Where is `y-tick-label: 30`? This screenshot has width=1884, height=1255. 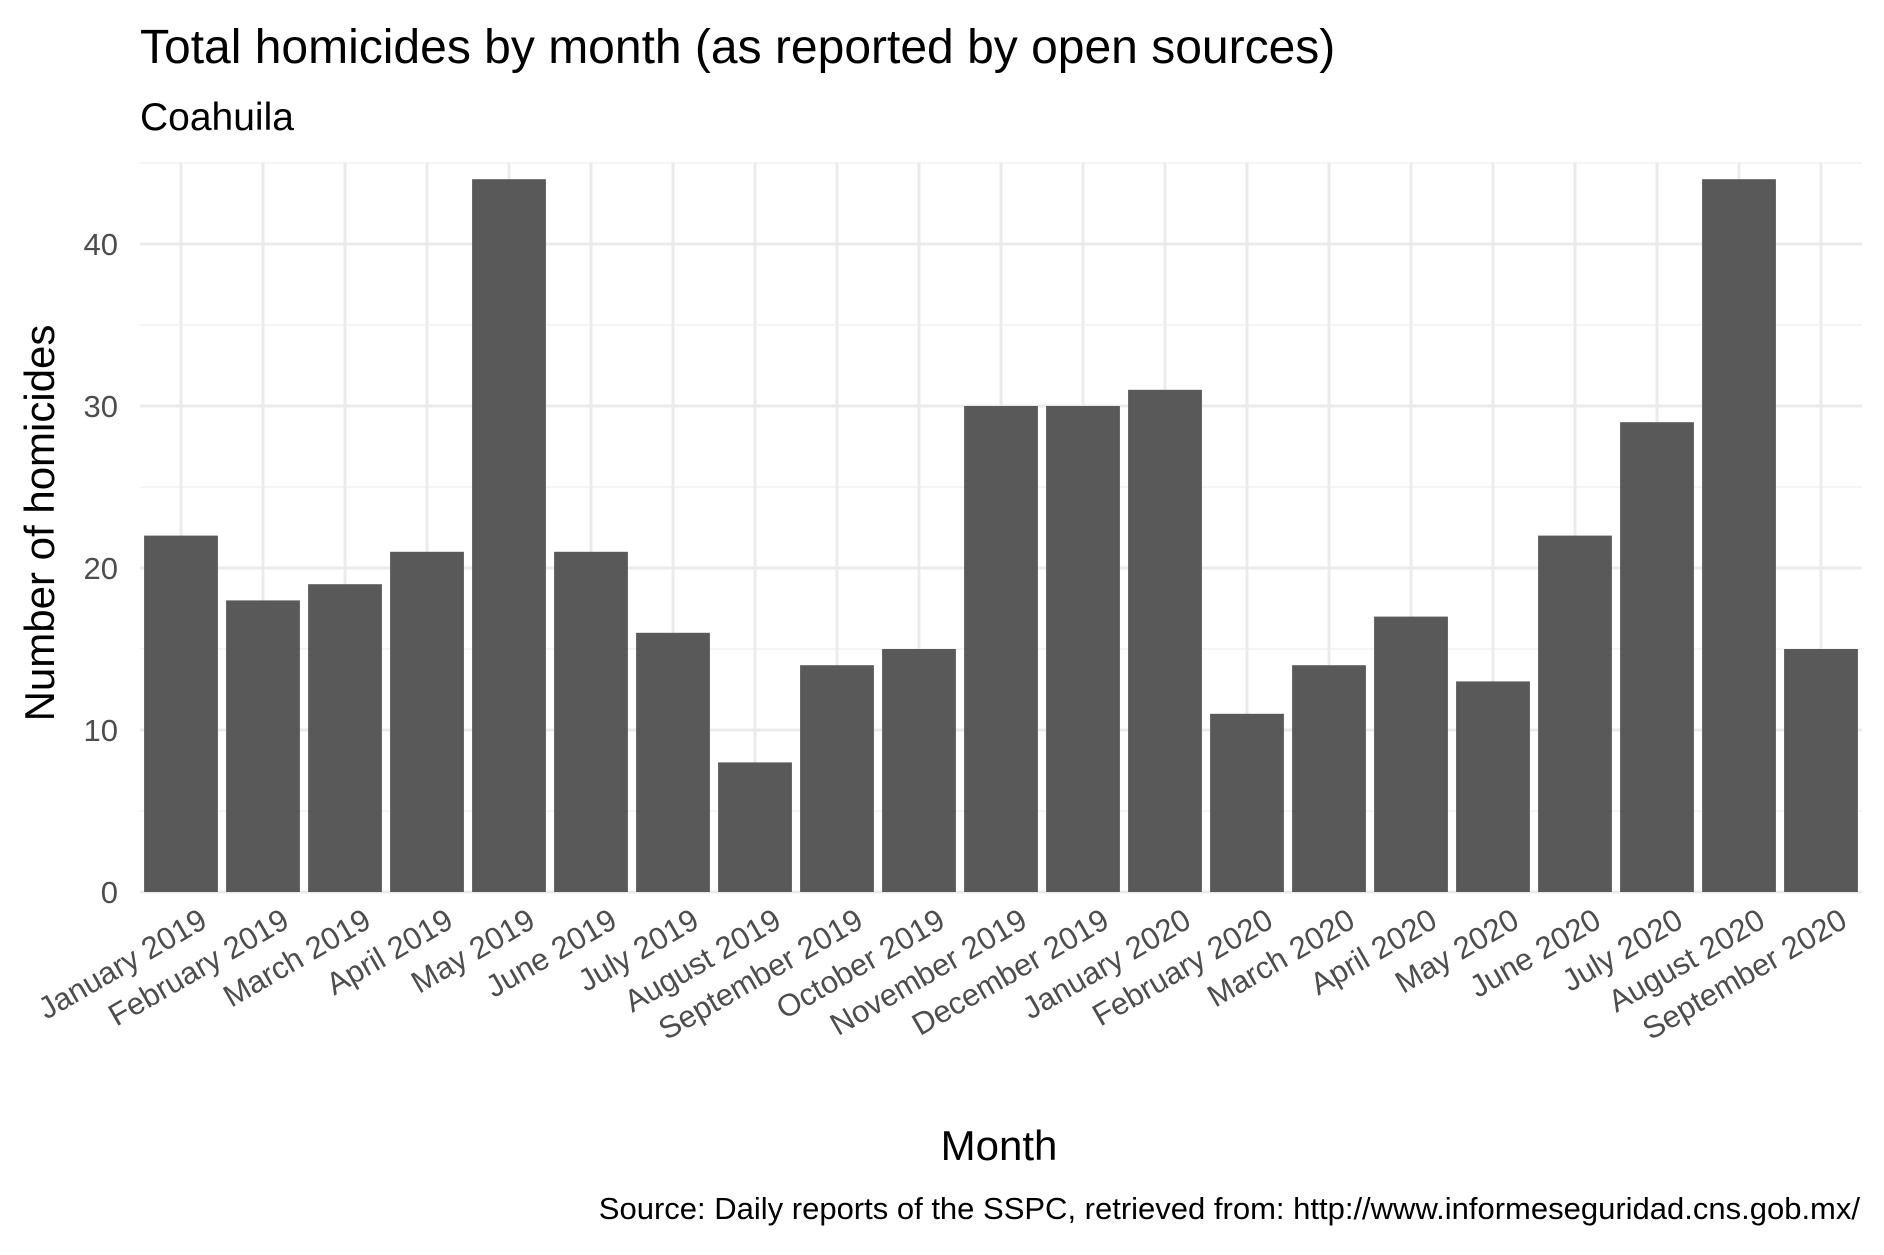
y-tick-label: 30 is located at coordinates (101, 406).